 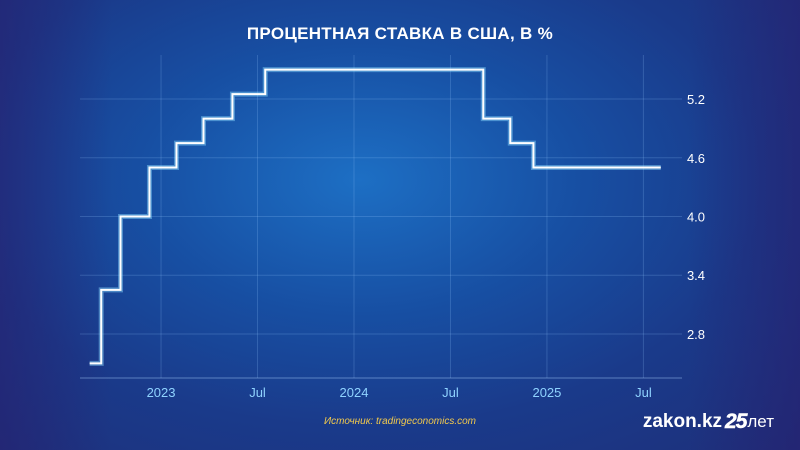 What do you see at coordinates (399, 392) in the screenshot?
I see `x-tick-labels: 2023 Jul 2024 Jul 2025 Jul` at bounding box center [399, 392].